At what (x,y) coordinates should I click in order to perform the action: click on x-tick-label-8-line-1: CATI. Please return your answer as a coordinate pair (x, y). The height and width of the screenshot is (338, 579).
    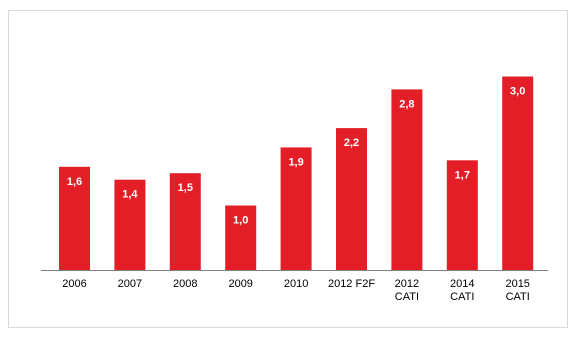
    Looking at the image, I should click on (518, 297).